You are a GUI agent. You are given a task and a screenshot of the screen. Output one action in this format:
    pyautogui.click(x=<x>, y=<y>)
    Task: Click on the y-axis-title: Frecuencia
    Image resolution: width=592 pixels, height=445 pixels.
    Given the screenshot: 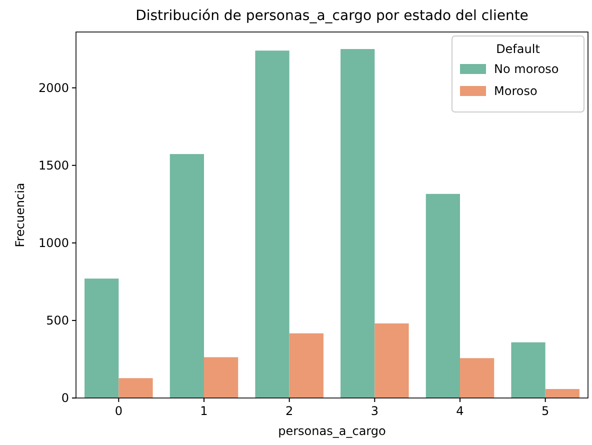 What is the action you would take?
    pyautogui.click(x=20, y=215)
    